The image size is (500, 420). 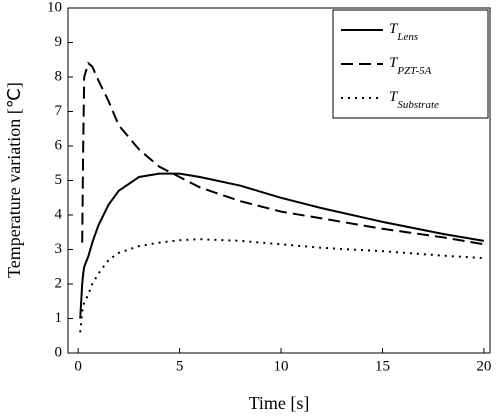 I want to click on x-axis-label: Time [s], so click(x=279, y=403).